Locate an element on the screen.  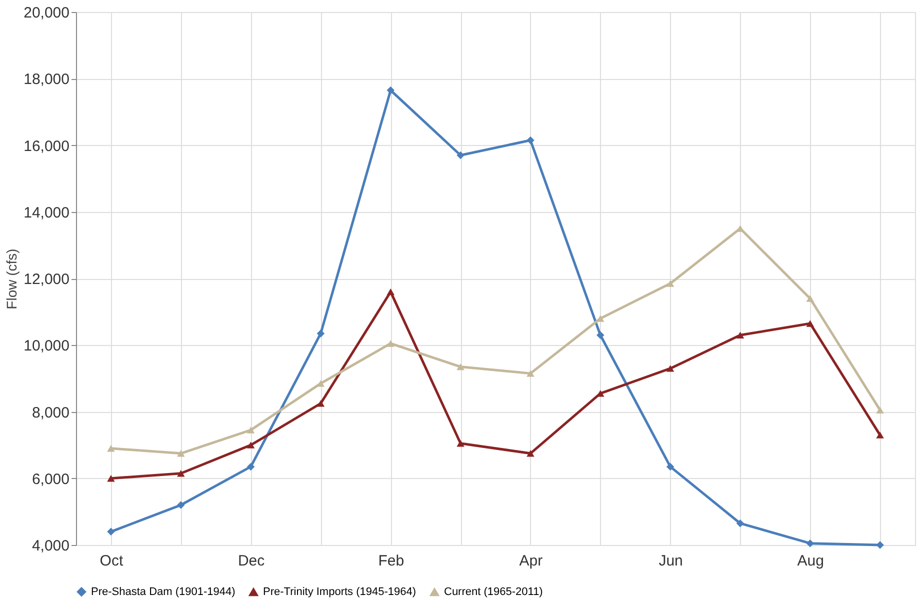
x-tick-label: Jun is located at coordinates (670, 561).